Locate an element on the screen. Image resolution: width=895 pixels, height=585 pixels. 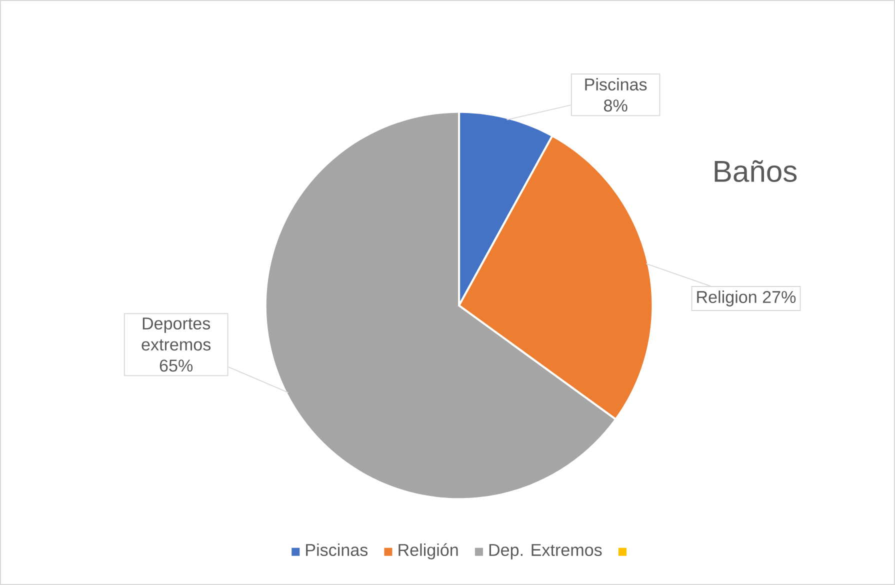
legend-label: Religión is located at coordinates (428, 551).